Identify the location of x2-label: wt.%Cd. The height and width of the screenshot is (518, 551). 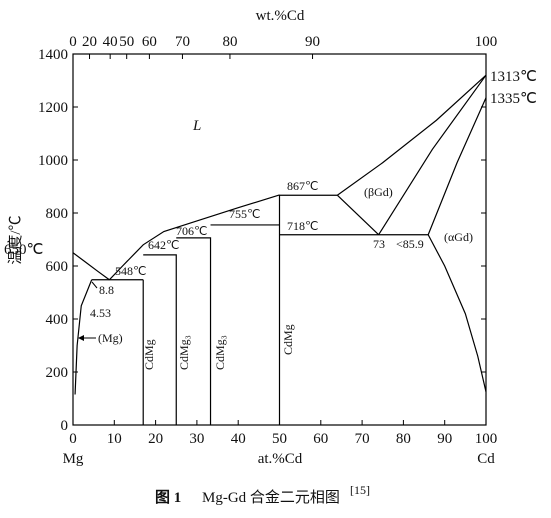
(280, 16).